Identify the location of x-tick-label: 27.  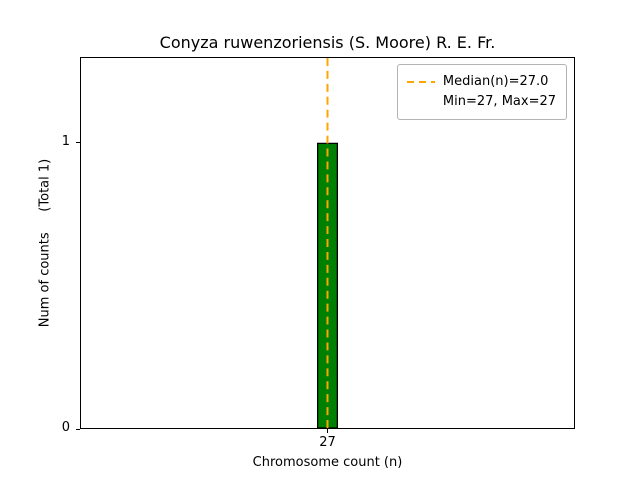
(327, 442).